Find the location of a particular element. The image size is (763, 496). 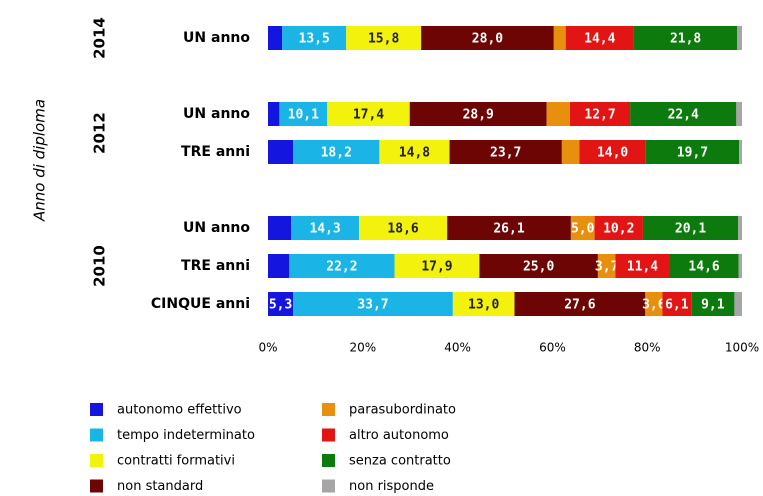

value-label: 5,3 is located at coordinates (280, 305).